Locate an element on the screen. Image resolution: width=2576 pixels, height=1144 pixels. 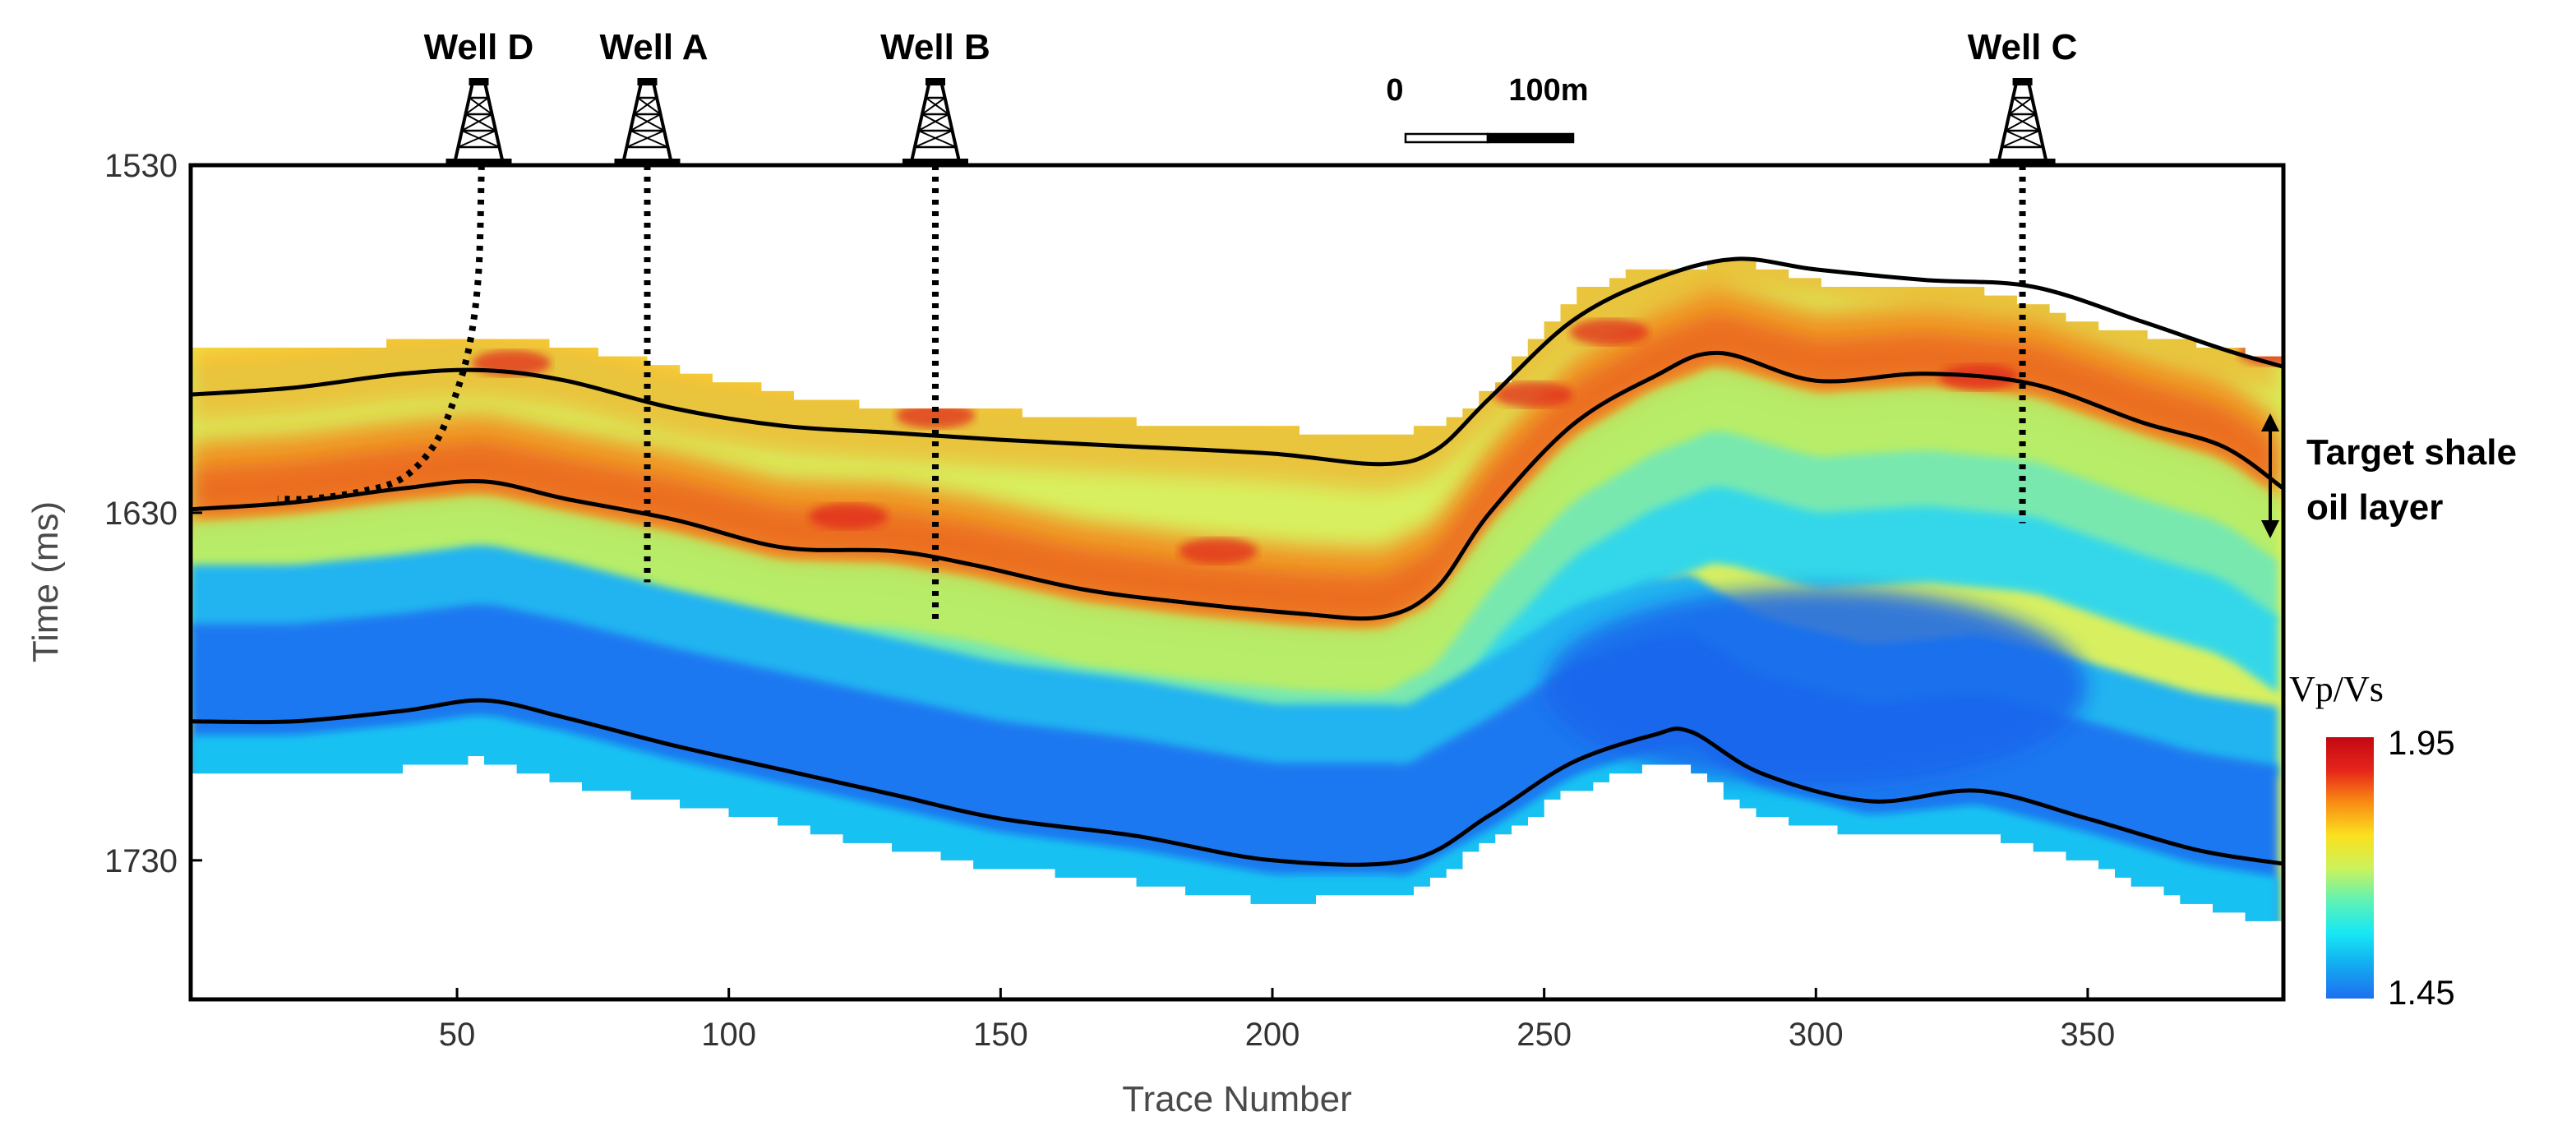
x-tick-label: 50 is located at coordinates (457, 1035).